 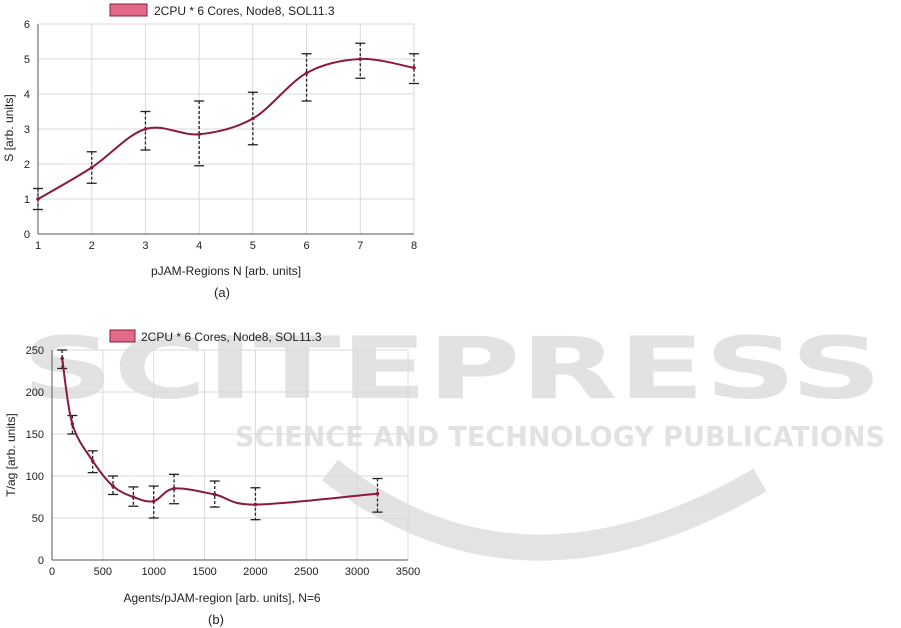 I want to click on chartA-y-tick-label: 0, so click(x=27, y=235).